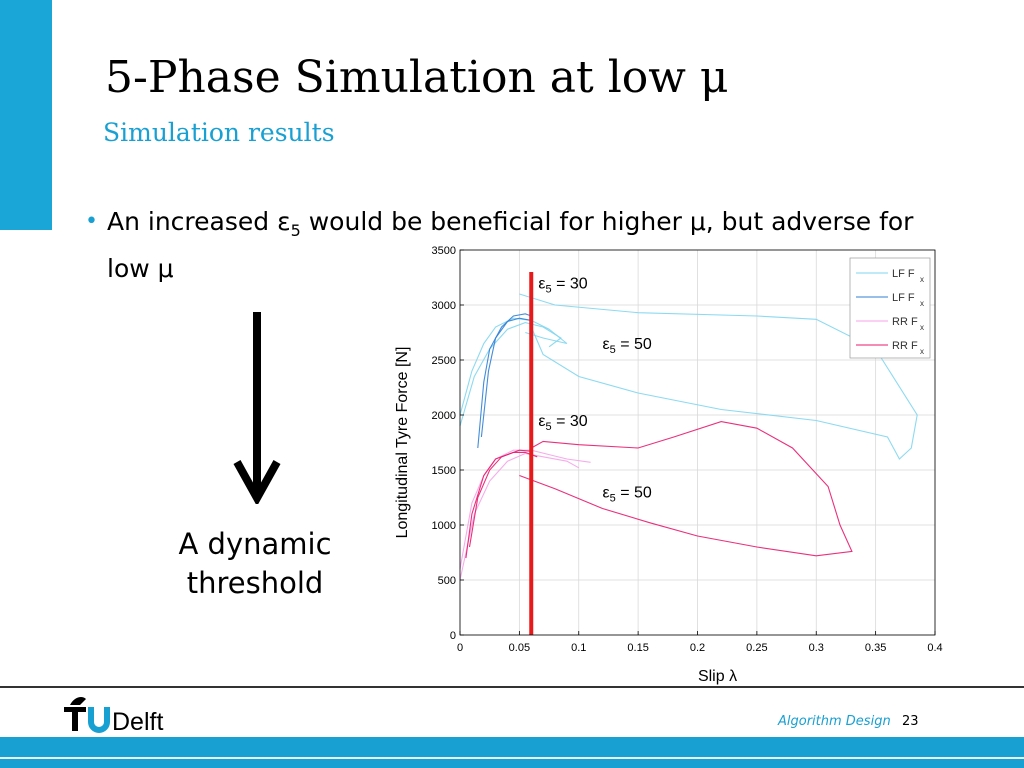 This screenshot has height=768, width=1024. What do you see at coordinates (562, 286) in the screenshot?
I see `epsilon-annotation-1: ε5 = 30` at bounding box center [562, 286].